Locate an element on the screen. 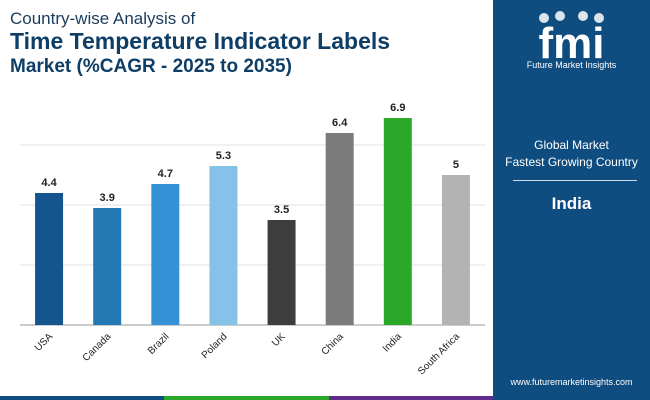 Image resolution: width=650 pixels, height=400 pixels. bar-china is located at coordinates (339, 229).